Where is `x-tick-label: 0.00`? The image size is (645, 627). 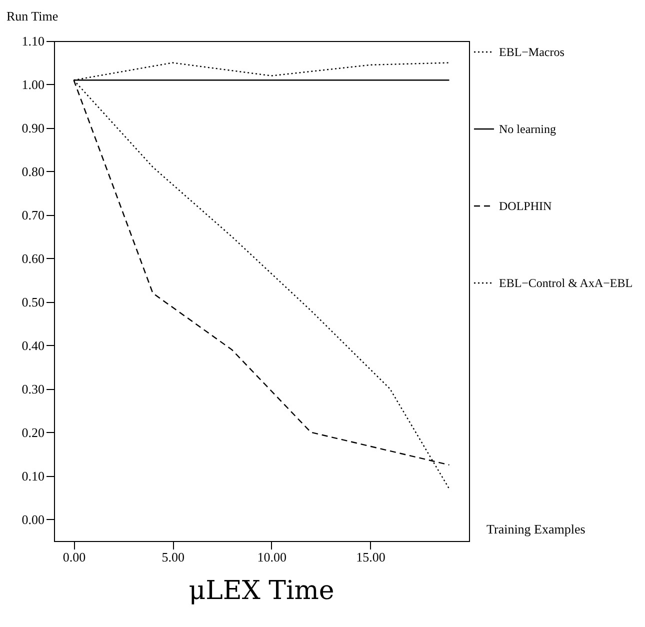 x-tick-label: 0.00 is located at coordinates (74, 557).